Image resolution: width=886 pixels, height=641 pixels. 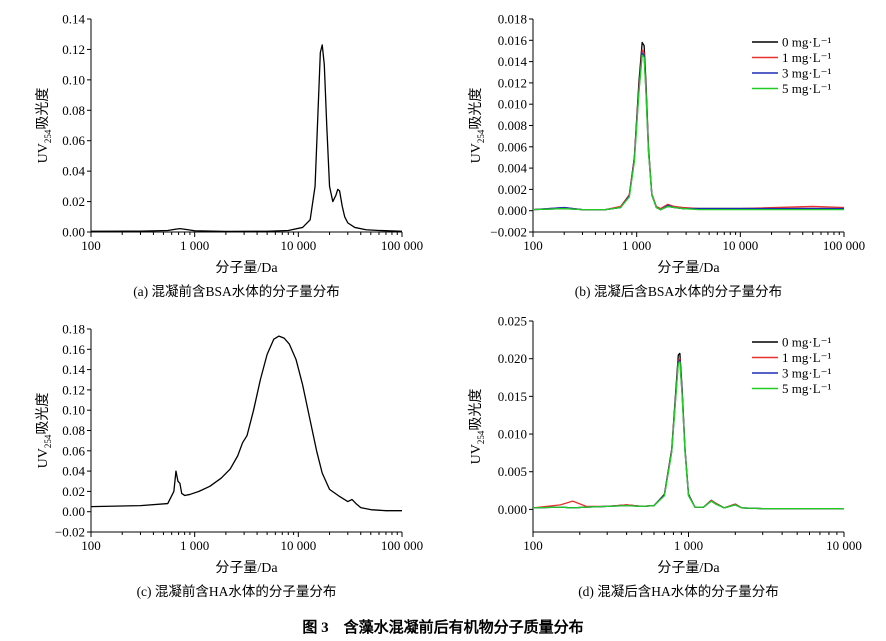 What do you see at coordinates (236, 291) in the screenshot?
I see `panel-caption: (a) 混凝前含BSA水体的分子量分布` at bounding box center [236, 291].